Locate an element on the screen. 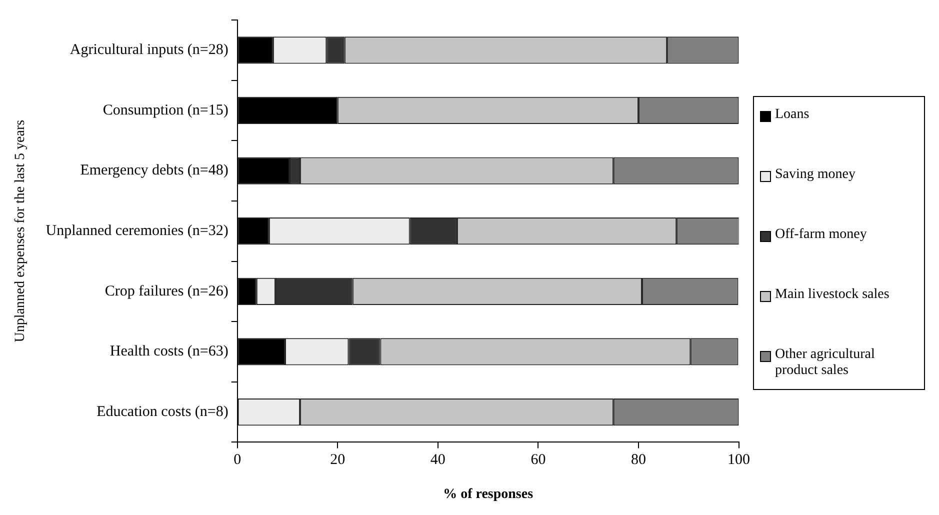 Image resolution: width=939 pixels, height=515 pixels. y-tick-label: Consumption (n=15) is located at coordinates (165, 110).